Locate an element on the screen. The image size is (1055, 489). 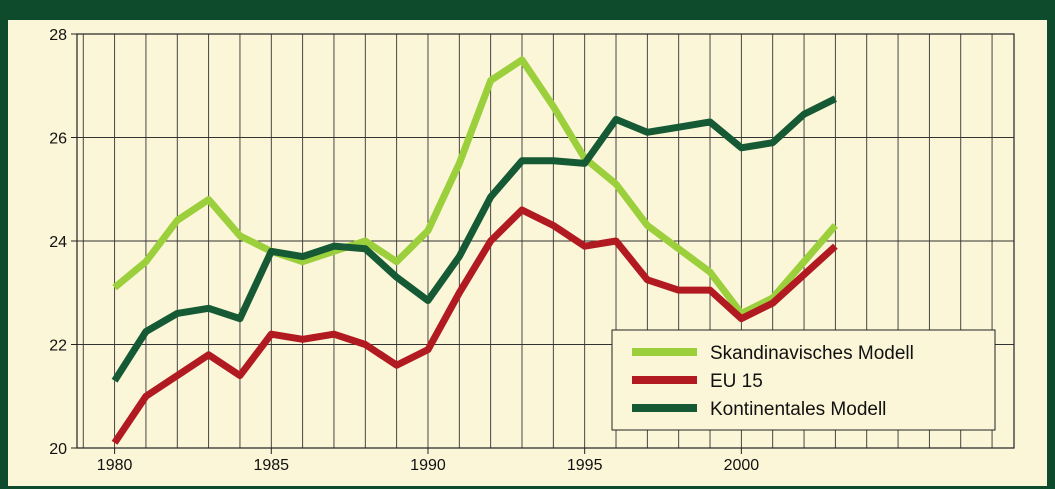
x-tick-label: 1985 is located at coordinates (271, 465).